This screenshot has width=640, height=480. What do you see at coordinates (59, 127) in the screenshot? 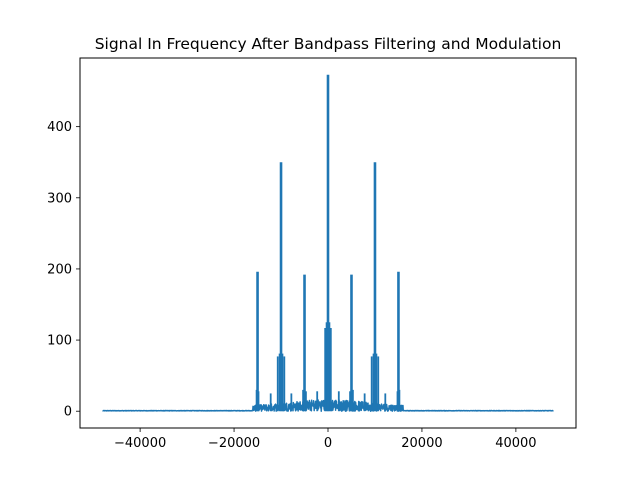
I see `y-tick-label: 400` at bounding box center [59, 127].